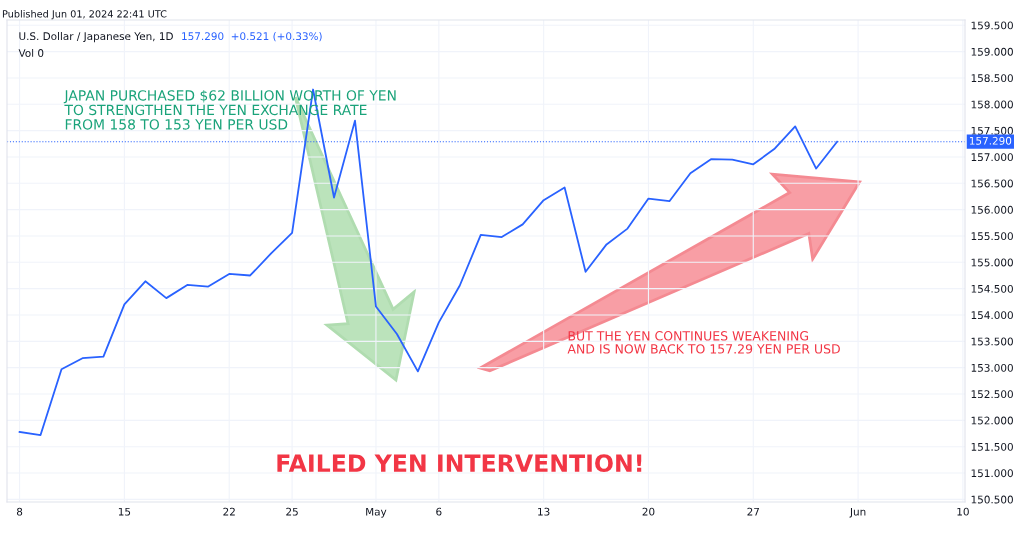 This screenshot has height=548, width=1024. Describe the element at coordinates (648, 511) in the screenshot. I see `x-tick-label: 20` at that location.